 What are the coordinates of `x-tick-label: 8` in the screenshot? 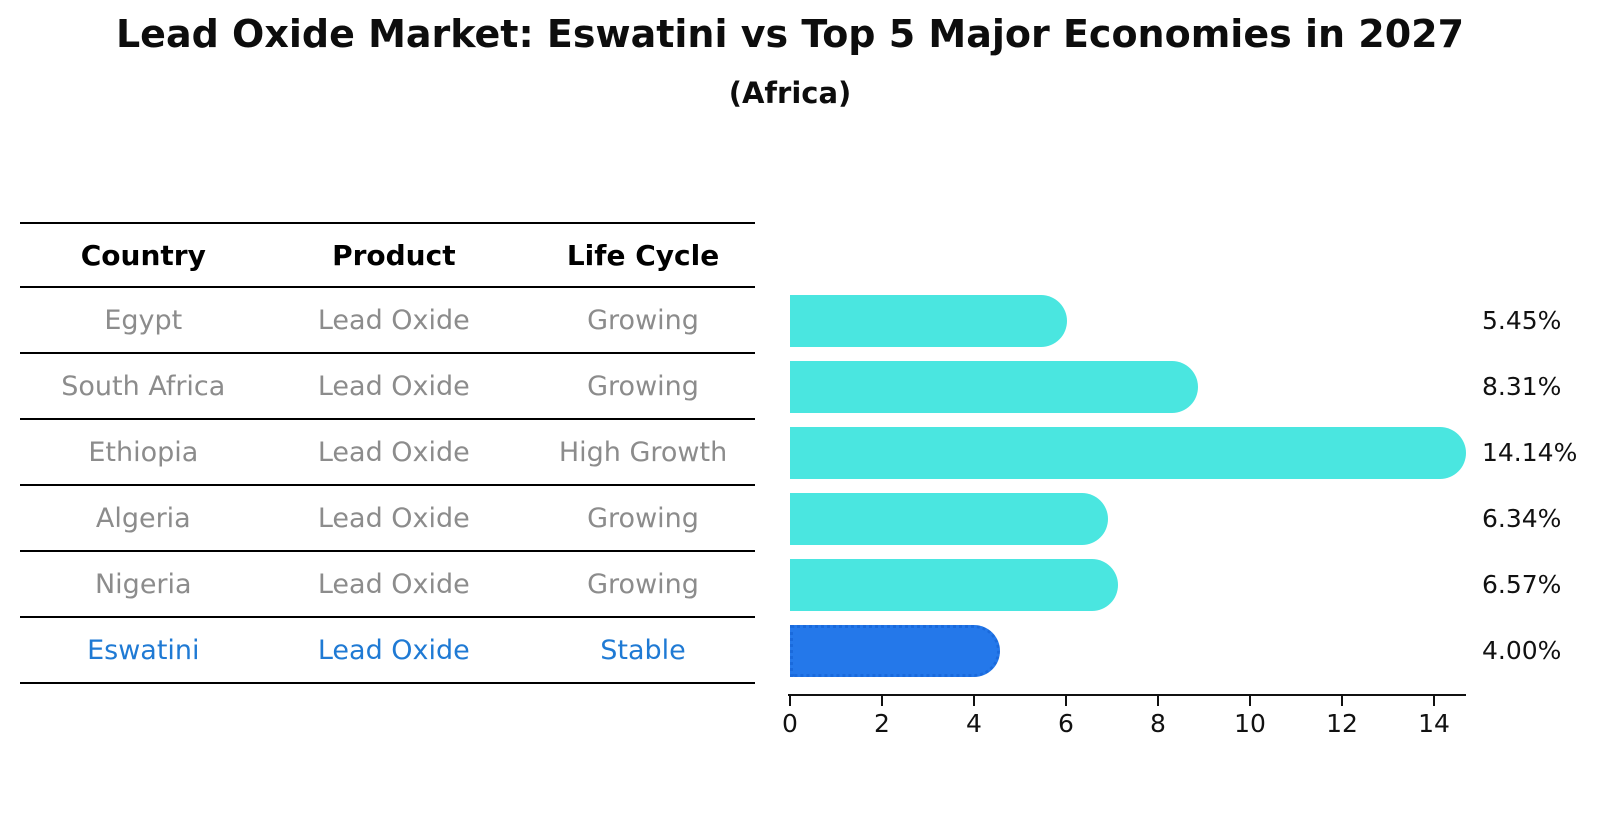 It's located at (1158, 723).